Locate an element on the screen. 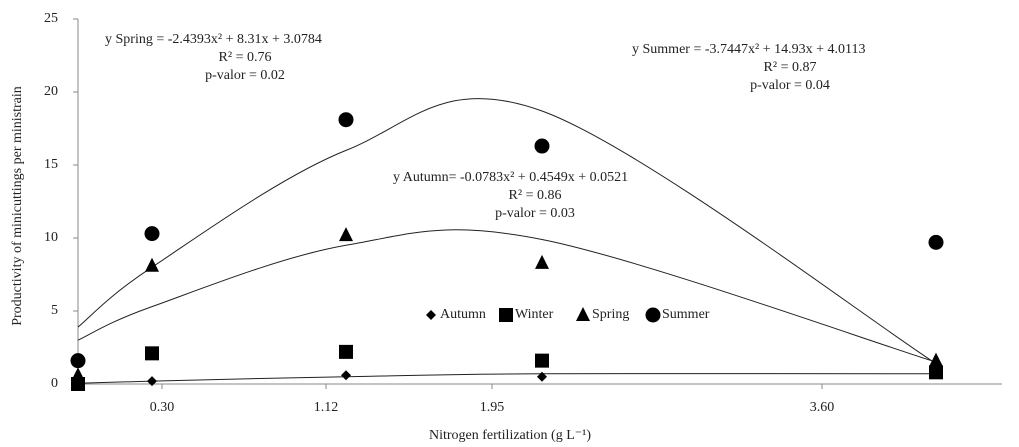  y-tick-label: 15 is located at coordinates (51, 164).